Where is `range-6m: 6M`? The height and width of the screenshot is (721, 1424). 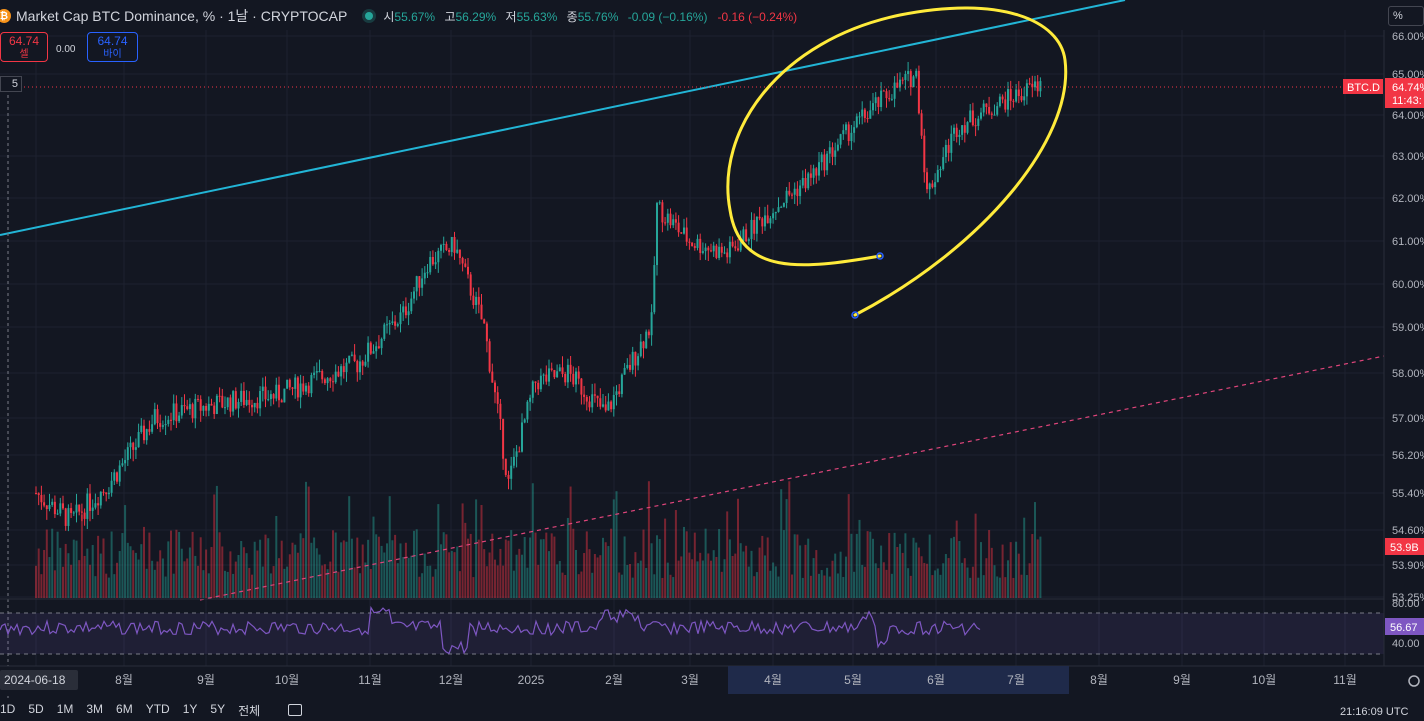
range-6m: 6M is located at coordinates (124, 709).